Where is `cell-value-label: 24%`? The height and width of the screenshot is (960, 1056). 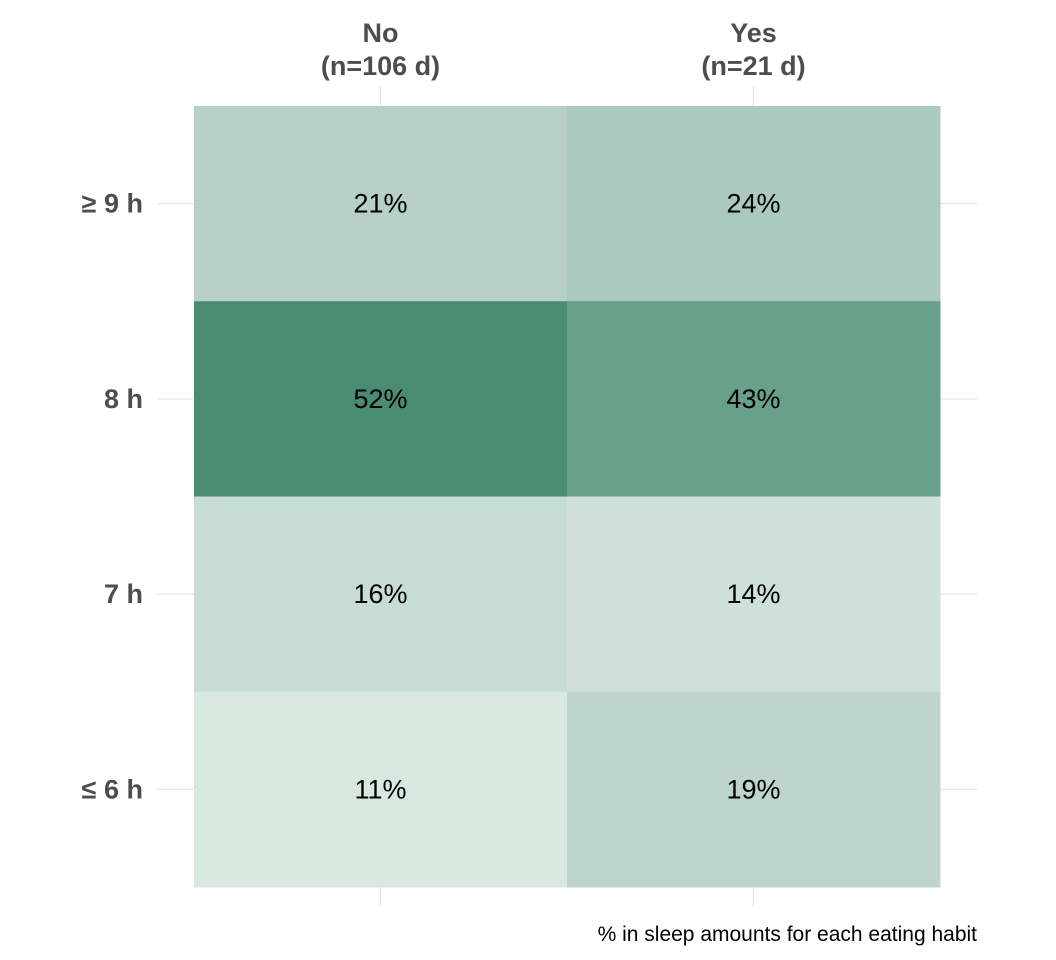 cell-value-label: 24% is located at coordinates (753, 204).